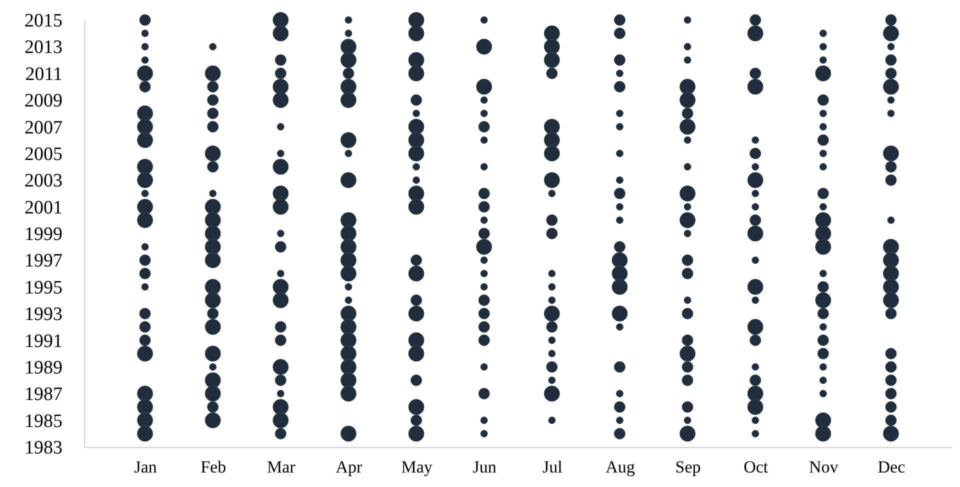 Image resolution: width=960 pixels, height=487 pixels. What do you see at coordinates (756, 467) in the screenshot?
I see `x-tick-label: Oct` at bounding box center [756, 467].